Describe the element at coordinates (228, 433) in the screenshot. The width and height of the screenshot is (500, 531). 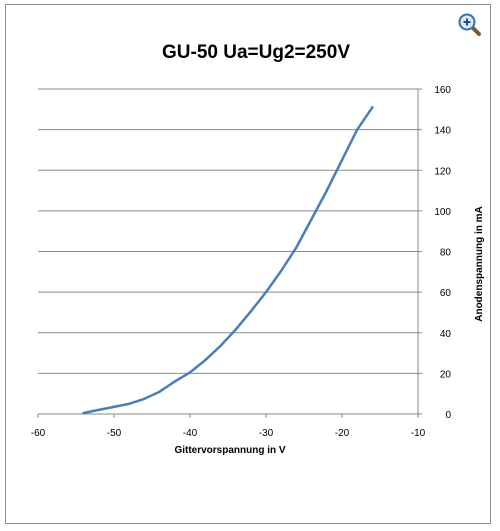
I see `x-tick-labels: -60 -50 -40 -30 -20 -10` at that location.